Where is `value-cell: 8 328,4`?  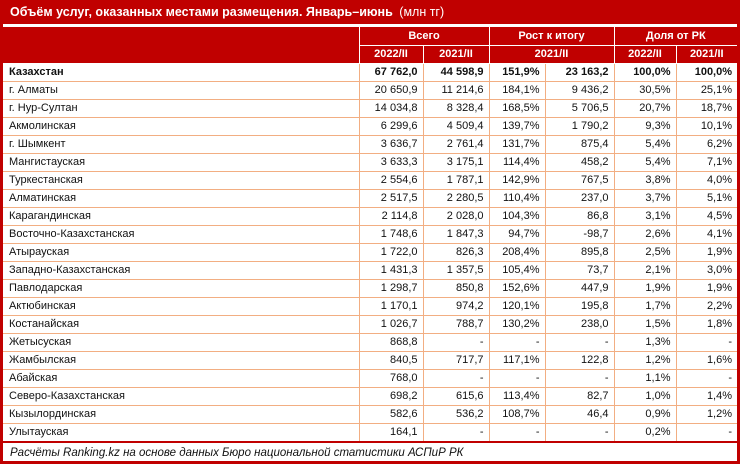
value-cell: 8 328,4 is located at coordinates (456, 108).